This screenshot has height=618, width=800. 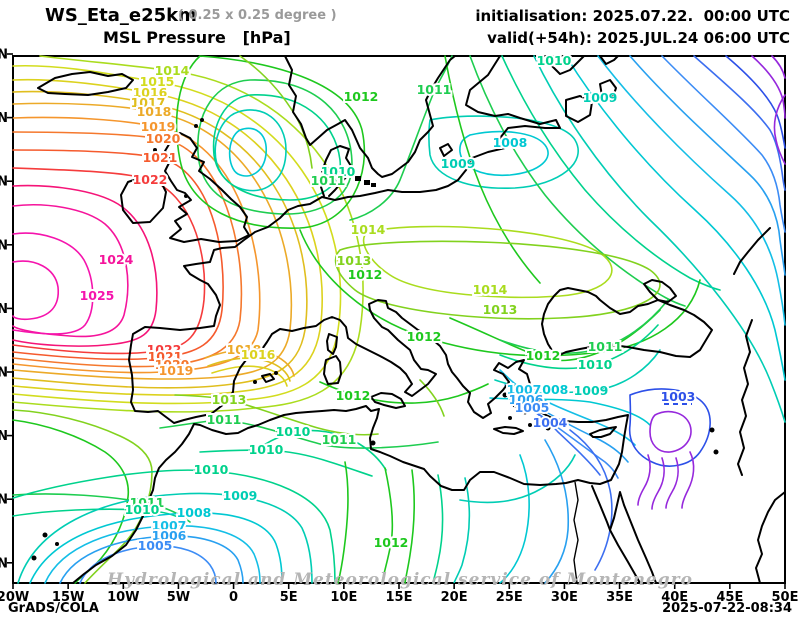 What do you see at coordinates (197, 37) in the screenshot?
I see `field-title: MSL Pressure [hPa]` at bounding box center [197, 37].